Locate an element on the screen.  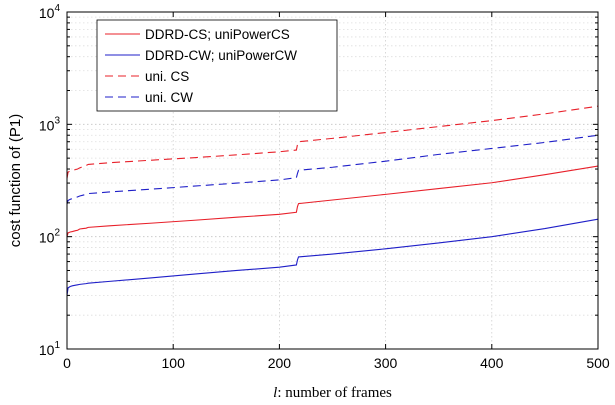
x-tick-label: 500 is located at coordinates (598, 363).